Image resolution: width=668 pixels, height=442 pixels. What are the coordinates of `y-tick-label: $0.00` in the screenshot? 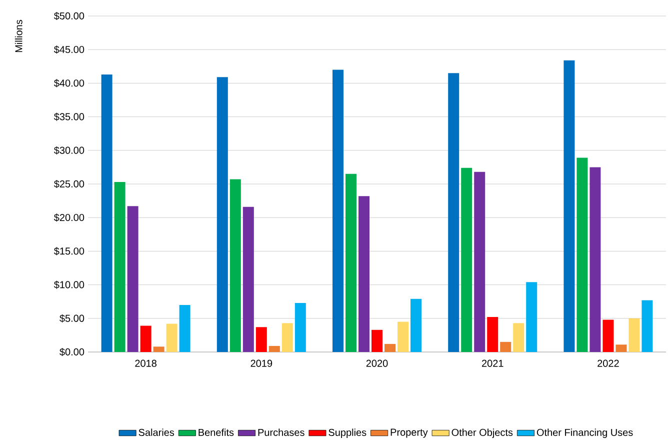 It's located at (72, 352).